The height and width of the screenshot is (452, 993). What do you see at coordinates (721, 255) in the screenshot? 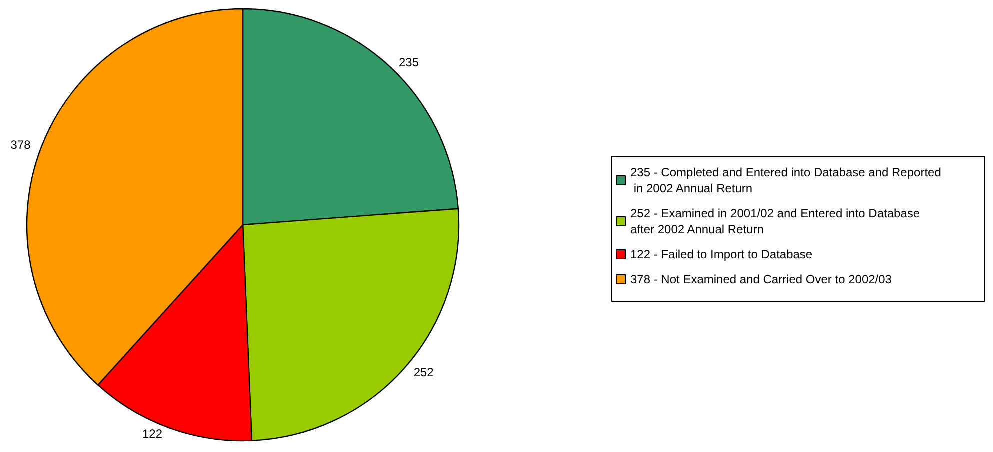
I see `legend-label: 122 - Failed to Import to Database` at bounding box center [721, 255].